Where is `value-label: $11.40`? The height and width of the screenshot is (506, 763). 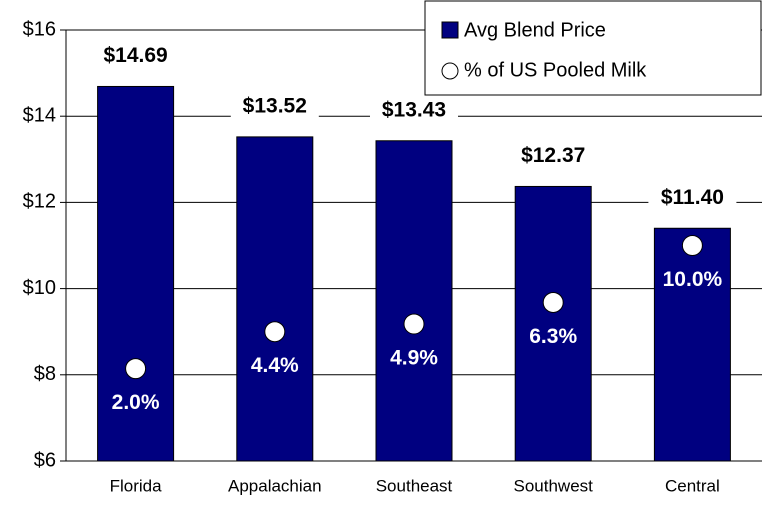 value-label: $11.40 is located at coordinates (692, 197).